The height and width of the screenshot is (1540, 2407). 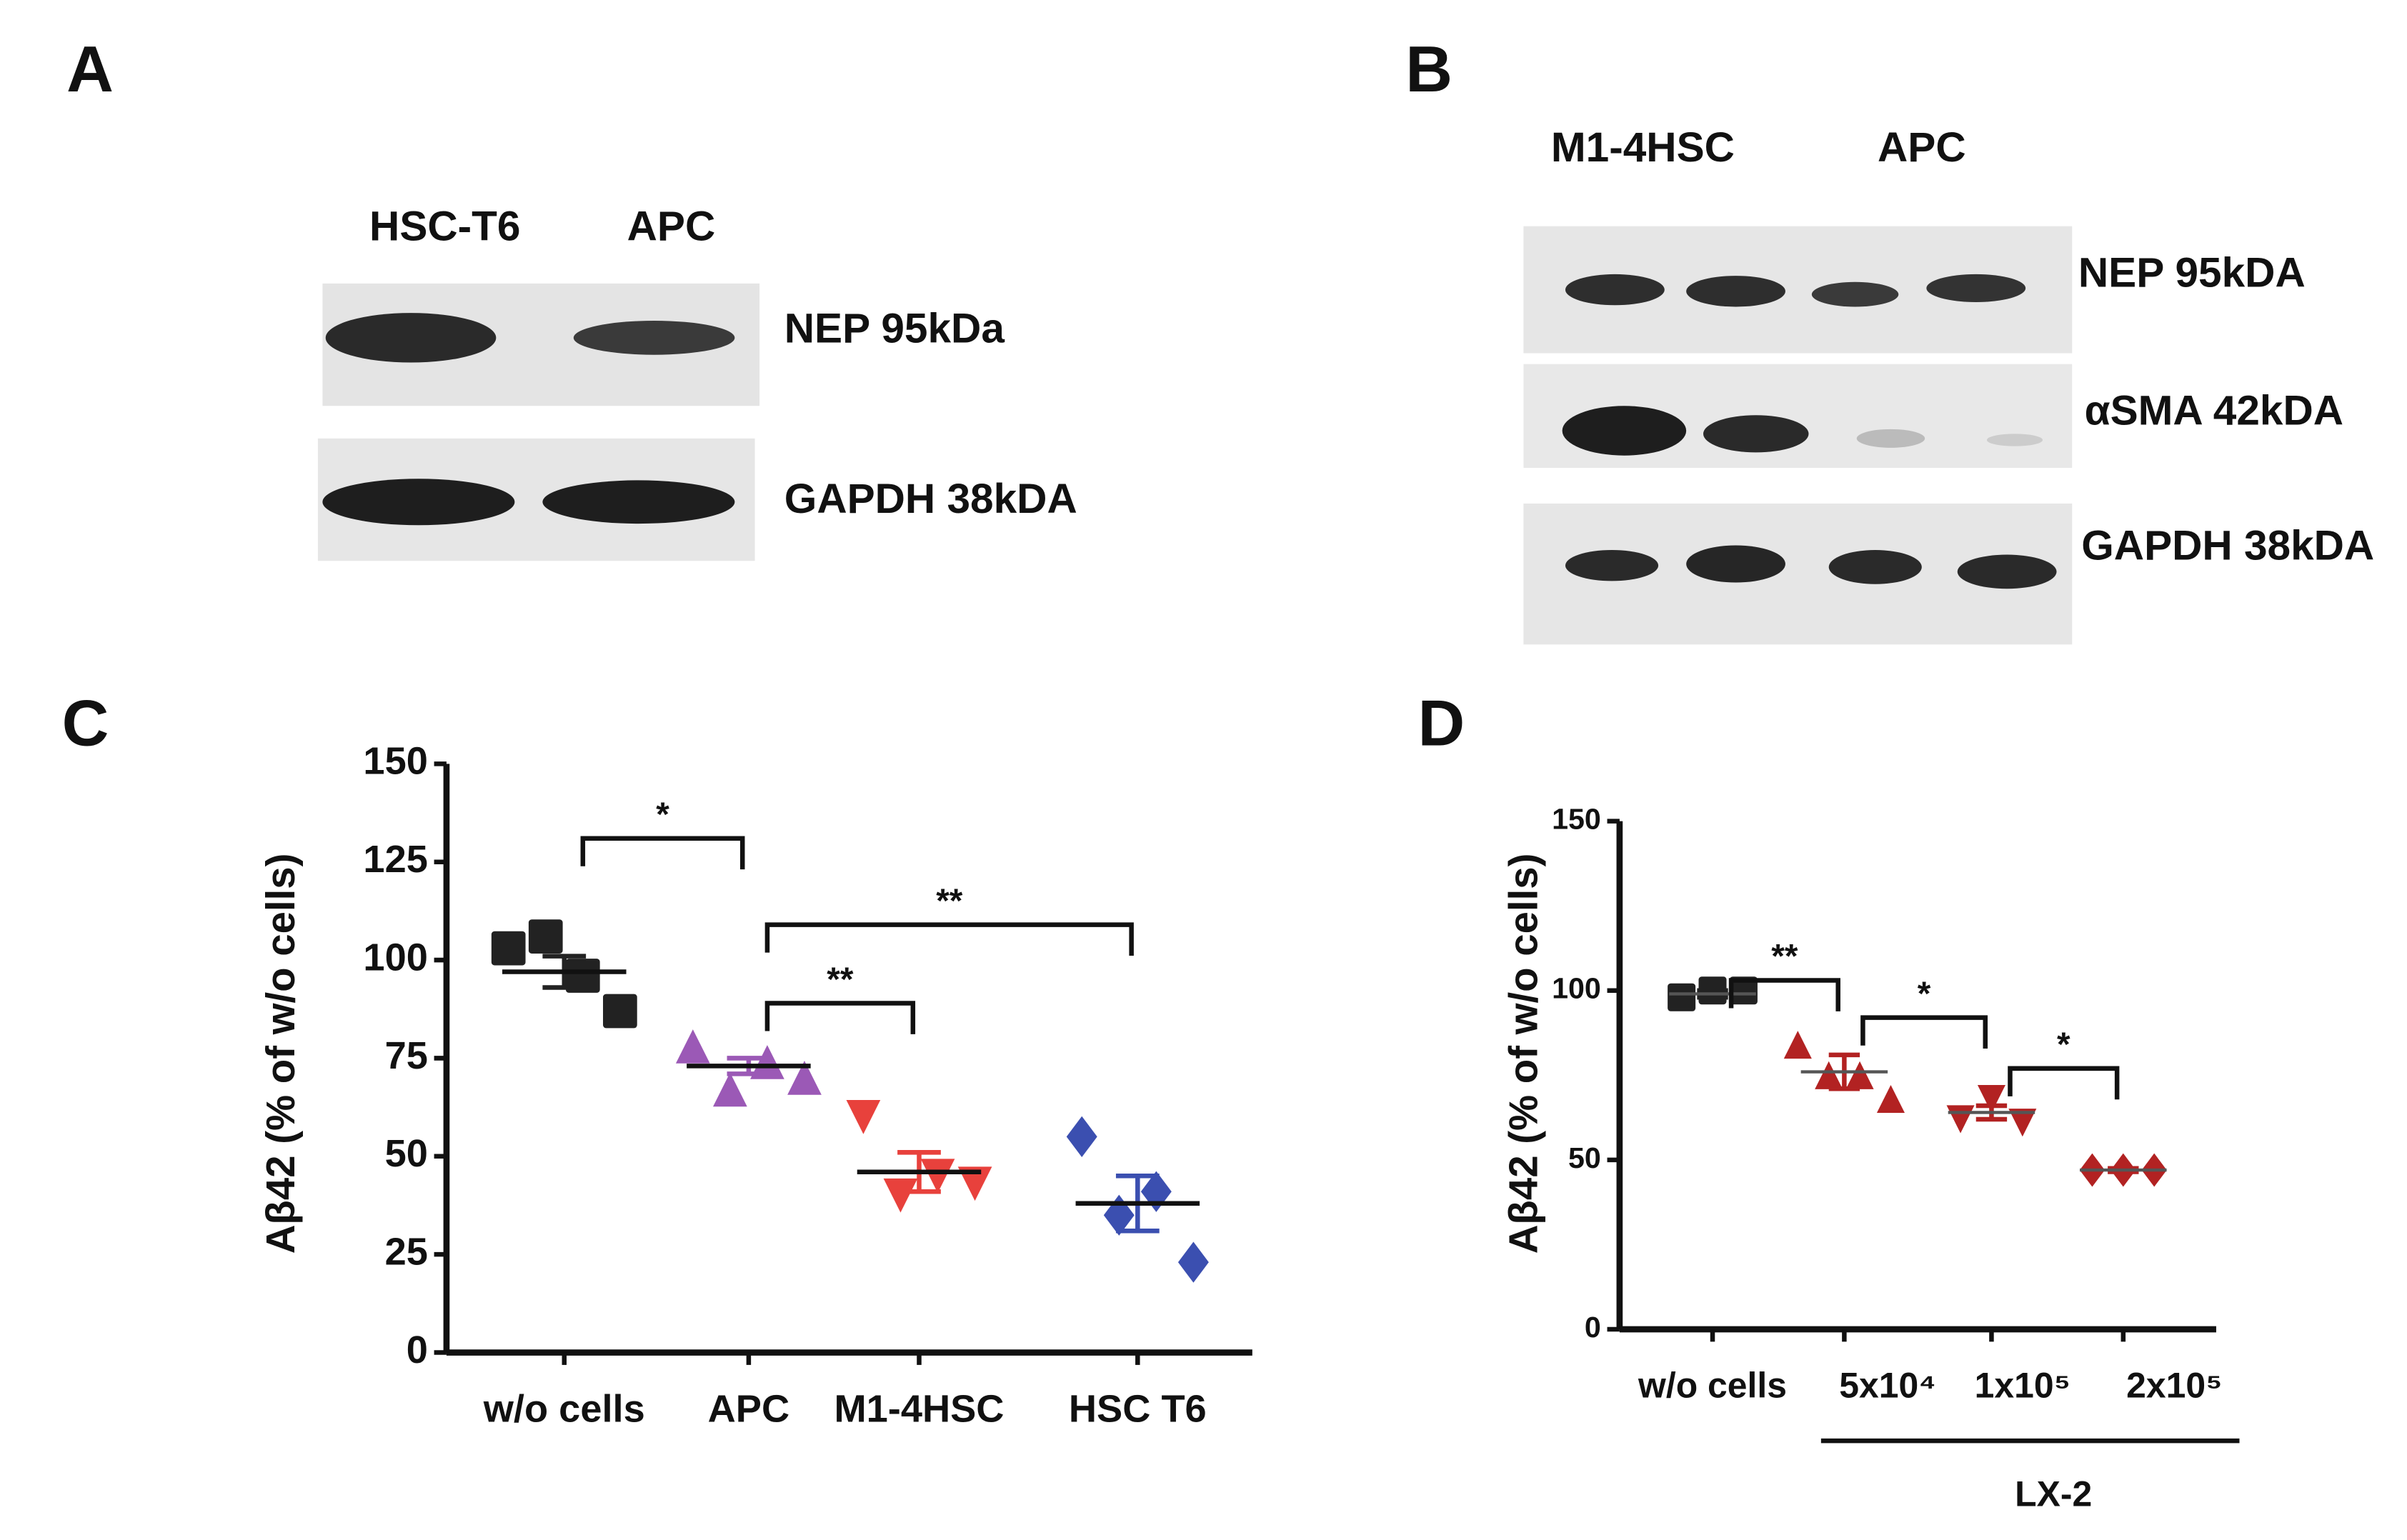 What do you see at coordinates (406, 1252) in the screenshot?
I see `y-tick-label: 25` at bounding box center [406, 1252].